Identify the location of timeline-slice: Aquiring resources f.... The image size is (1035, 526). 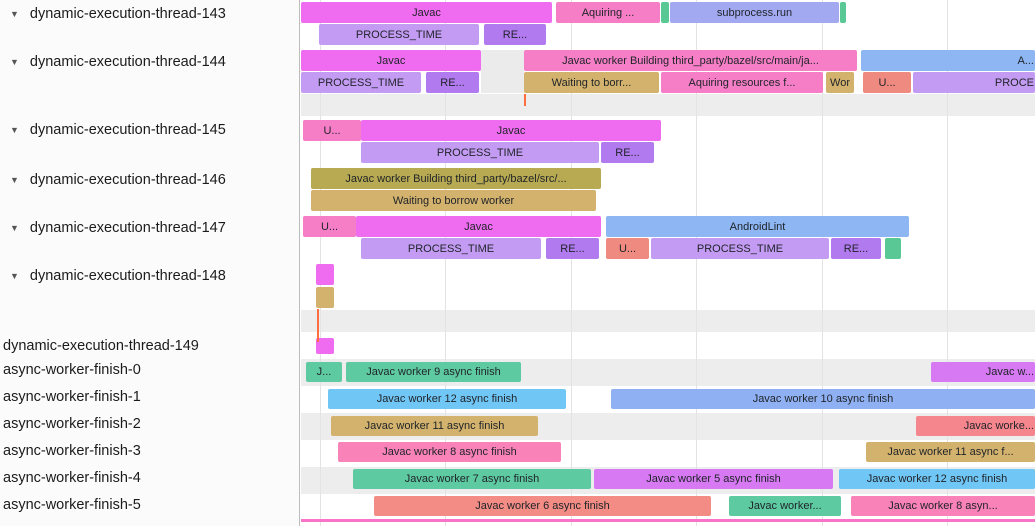
(742, 82).